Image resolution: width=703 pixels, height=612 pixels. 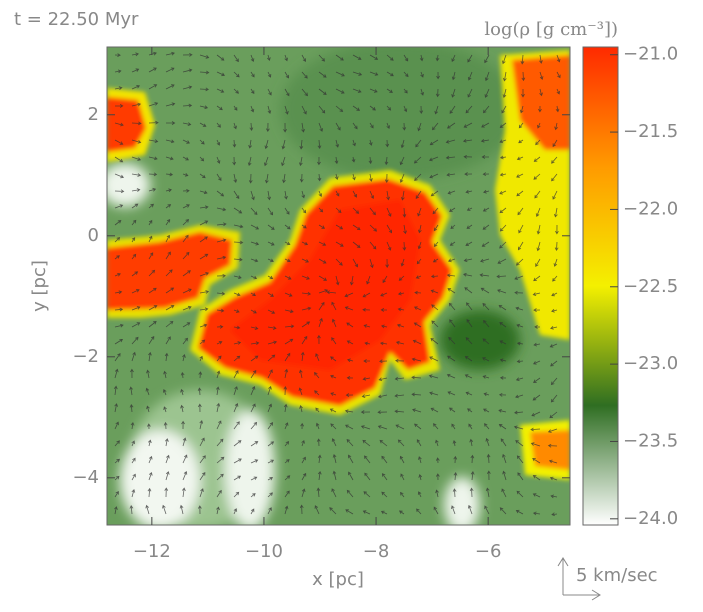 What do you see at coordinates (650, 286) in the screenshot?
I see `colorbar-tick-label: −22.5` at bounding box center [650, 286].